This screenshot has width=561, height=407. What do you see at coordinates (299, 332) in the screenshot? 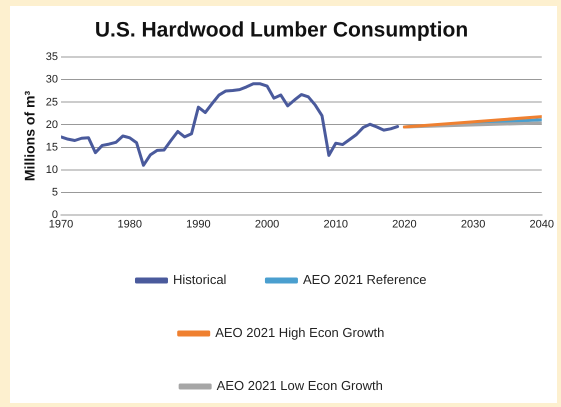
I see `legend-label: AEO 2021 High Econ Growth` at bounding box center [299, 332].